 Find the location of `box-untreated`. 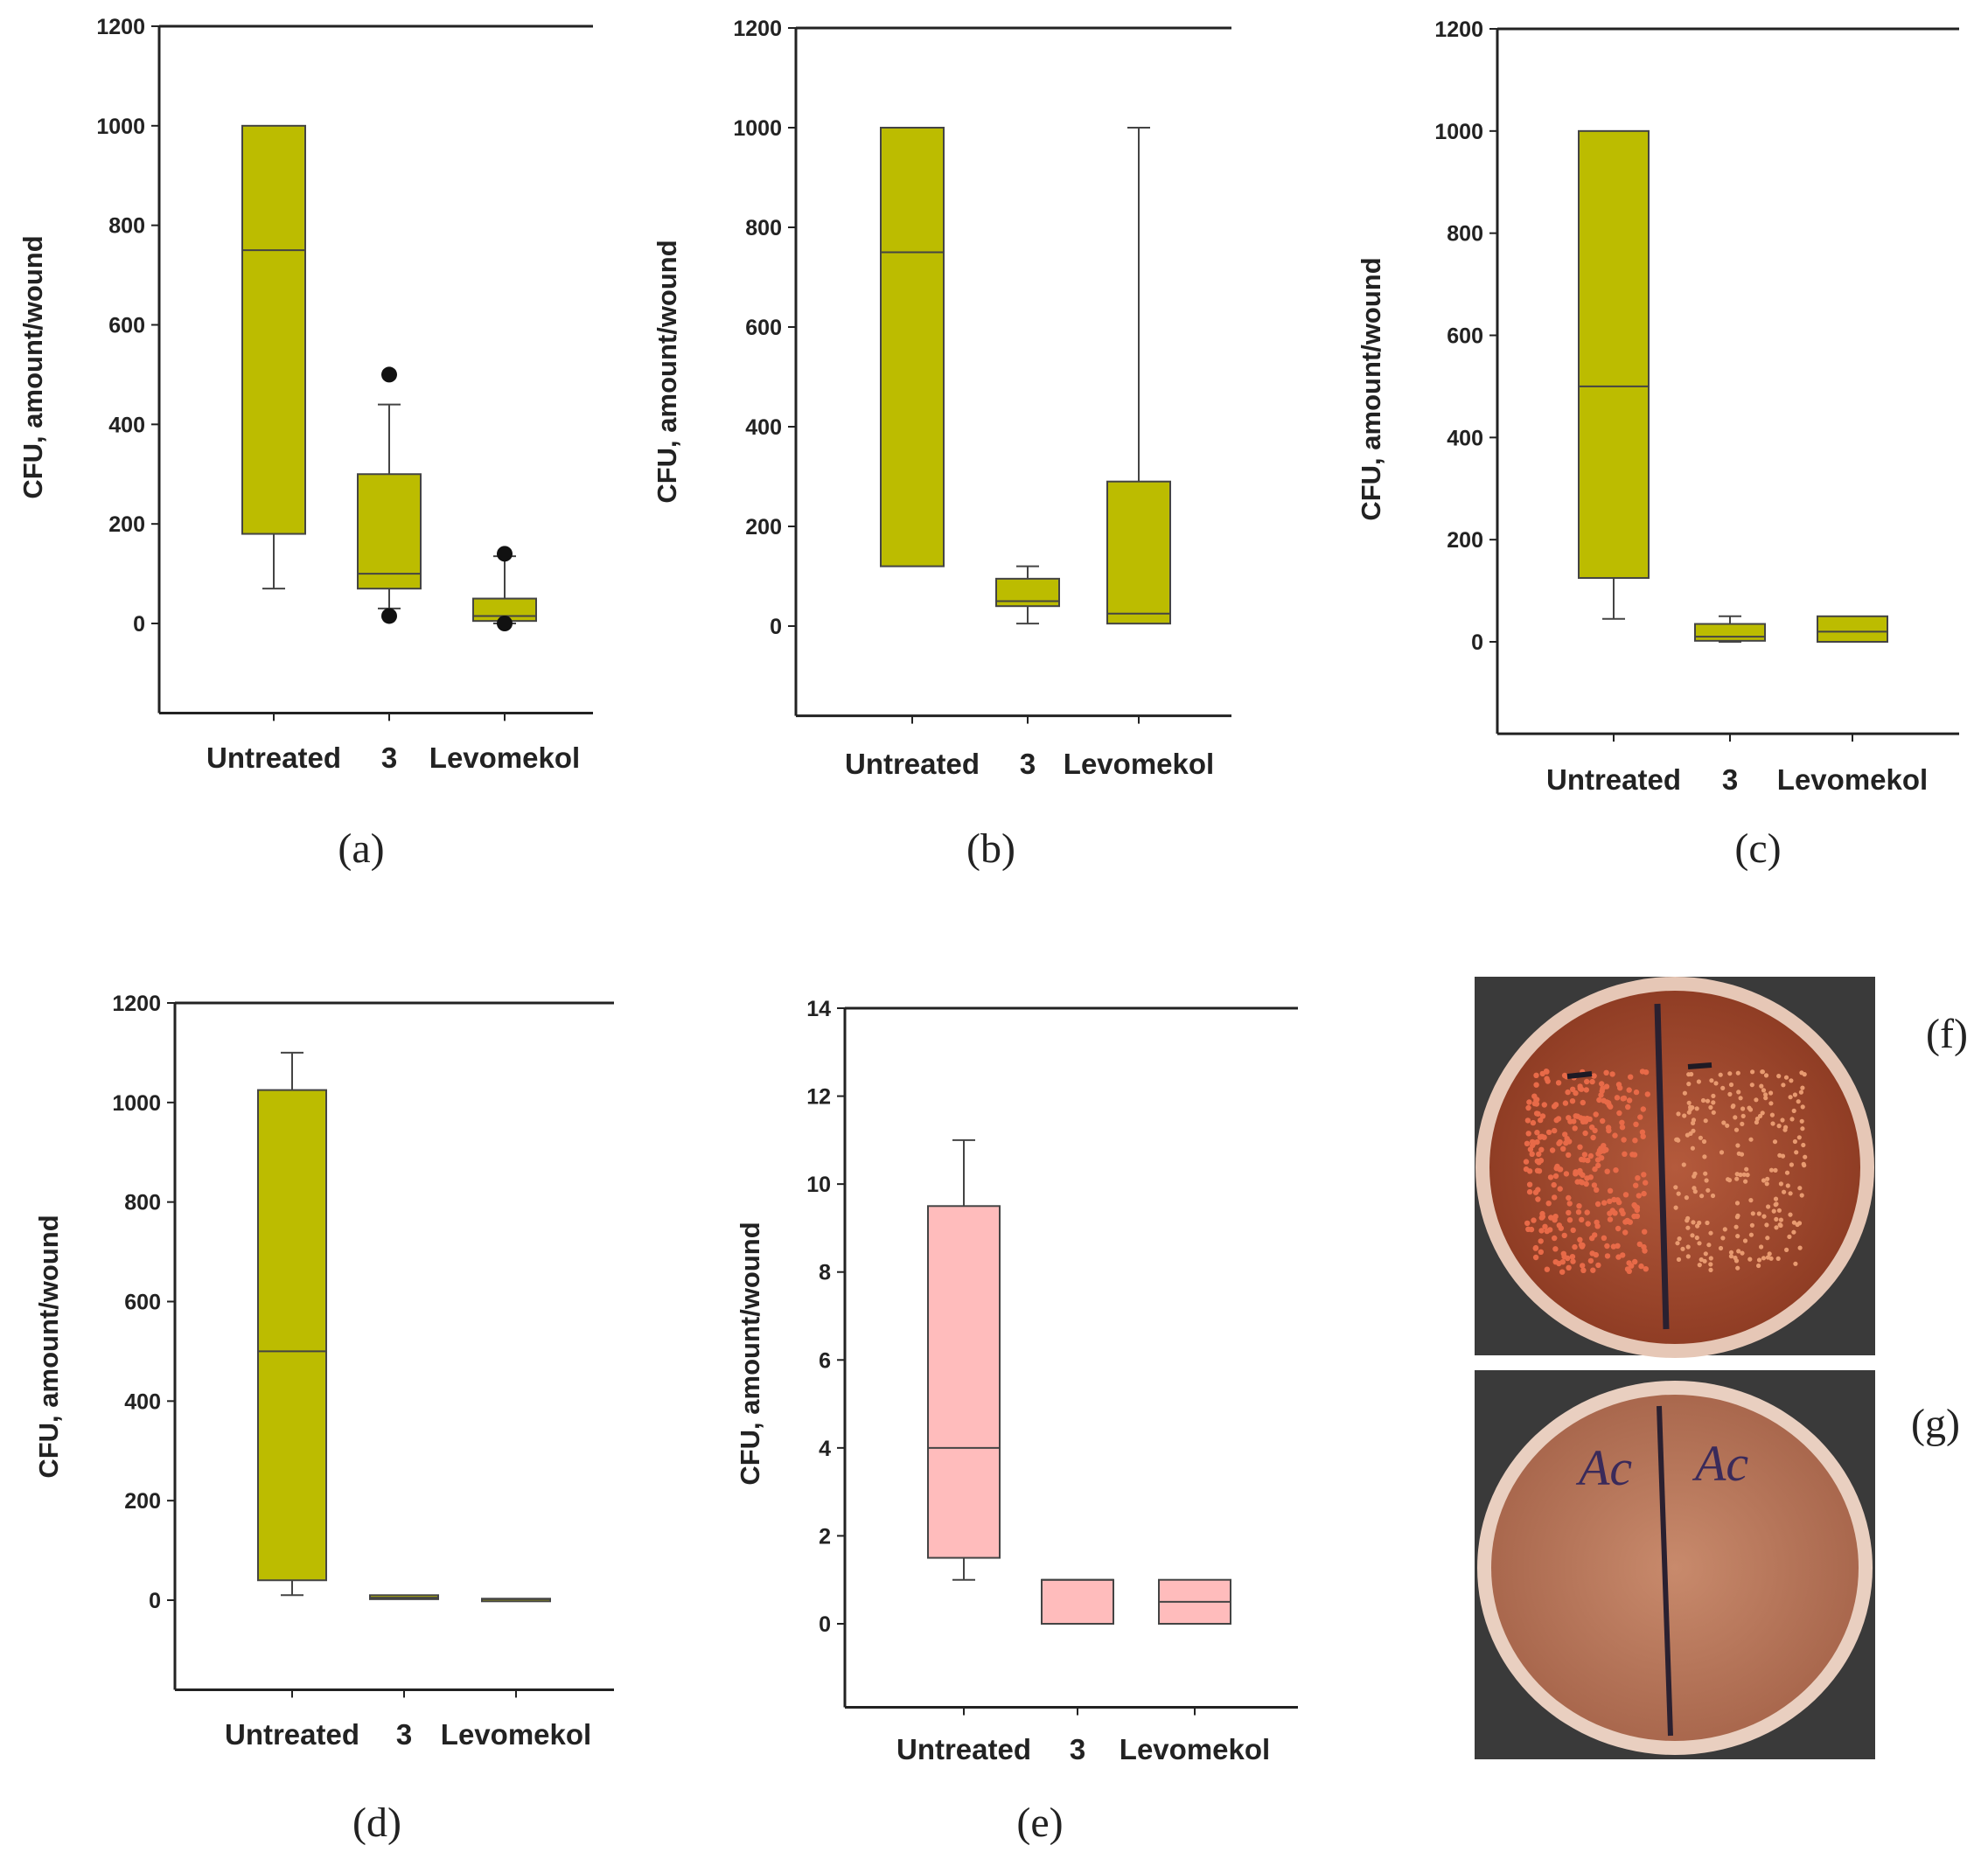

box-untreated is located at coordinates (274, 357).